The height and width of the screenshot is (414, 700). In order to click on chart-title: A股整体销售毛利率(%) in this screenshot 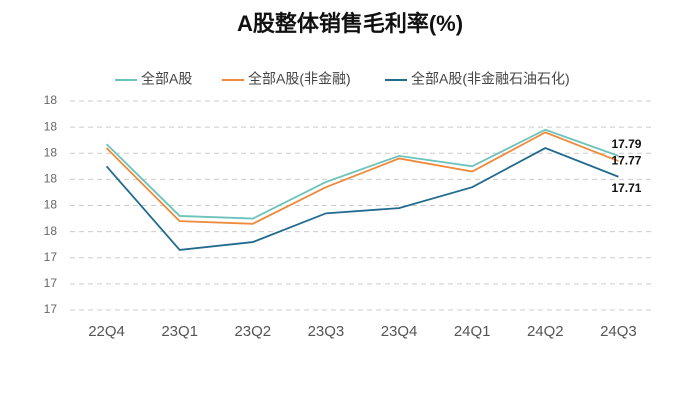, I will do `click(350, 23)`.